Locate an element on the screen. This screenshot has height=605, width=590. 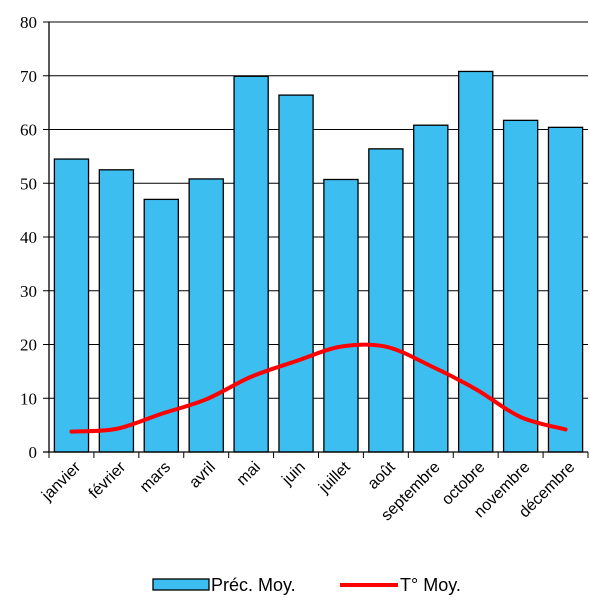
y-tick-label: 50 is located at coordinates (28, 183).